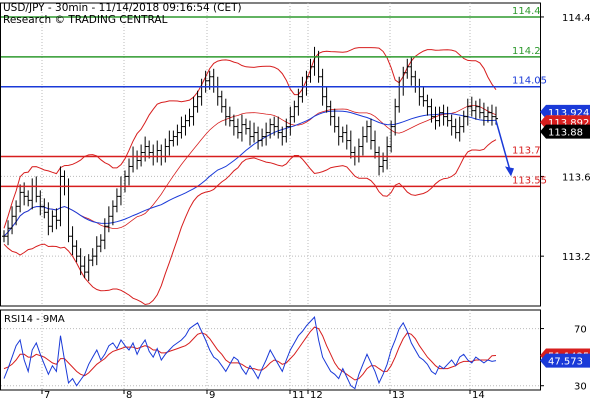 The width and height of the screenshot is (590, 400). What do you see at coordinates (298, 395) in the screenshot?
I see `x-tick-label: 11` at bounding box center [298, 395].